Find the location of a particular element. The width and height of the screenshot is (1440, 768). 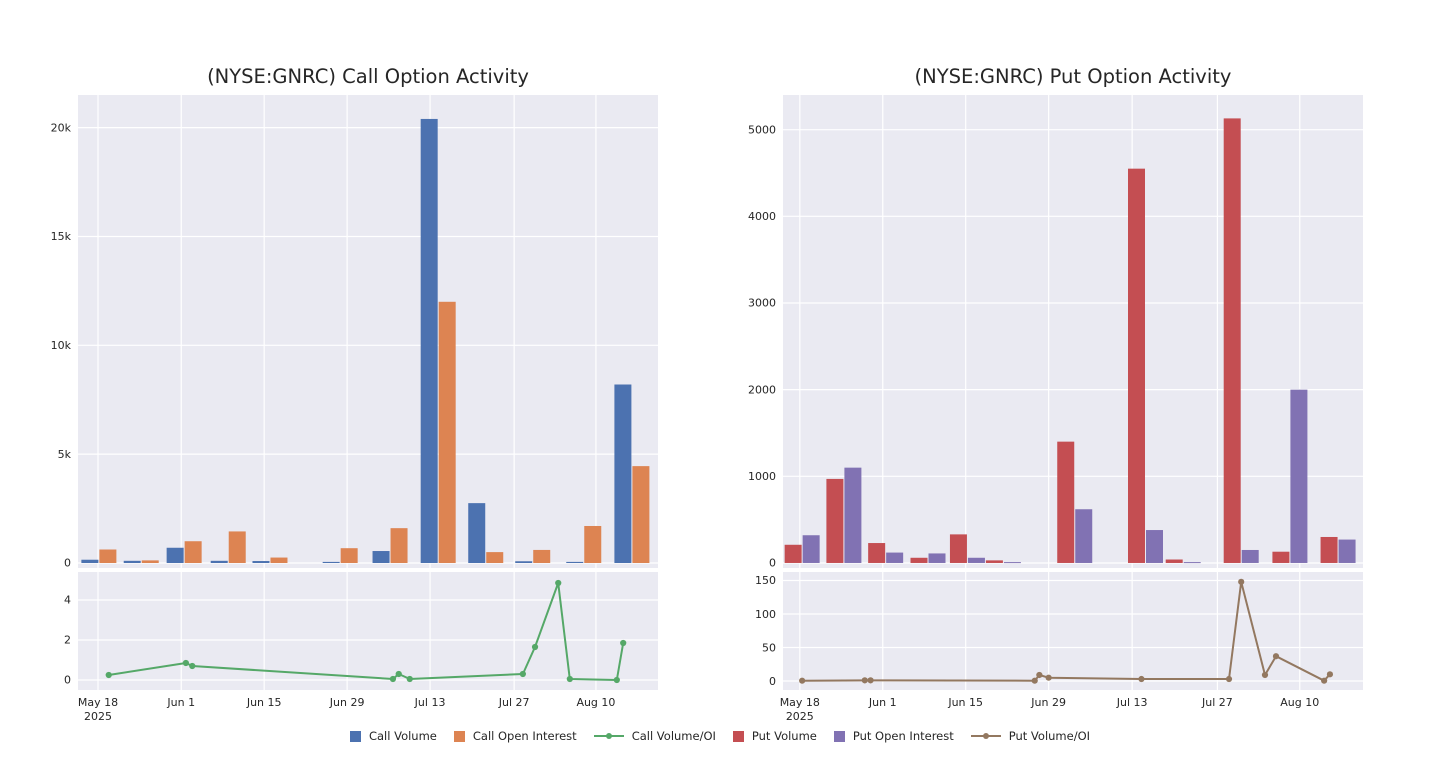

legend-item-put-volume-oi: Put Volume/OI is located at coordinates (1030, 736).